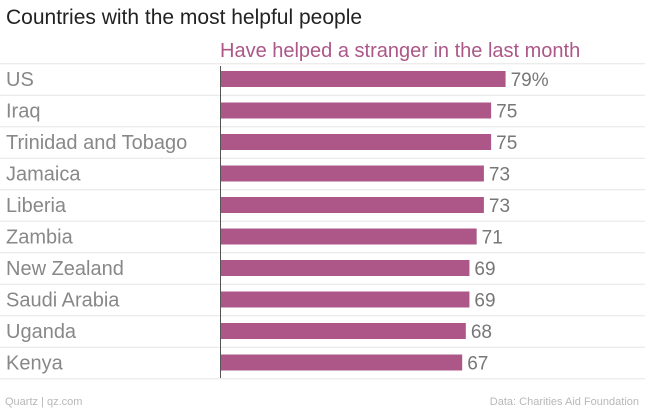  What do you see at coordinates (400, 51) in the screenshot?
I see `series-label: Have helped a stranger in the last month` at bounding box center [400, 51].